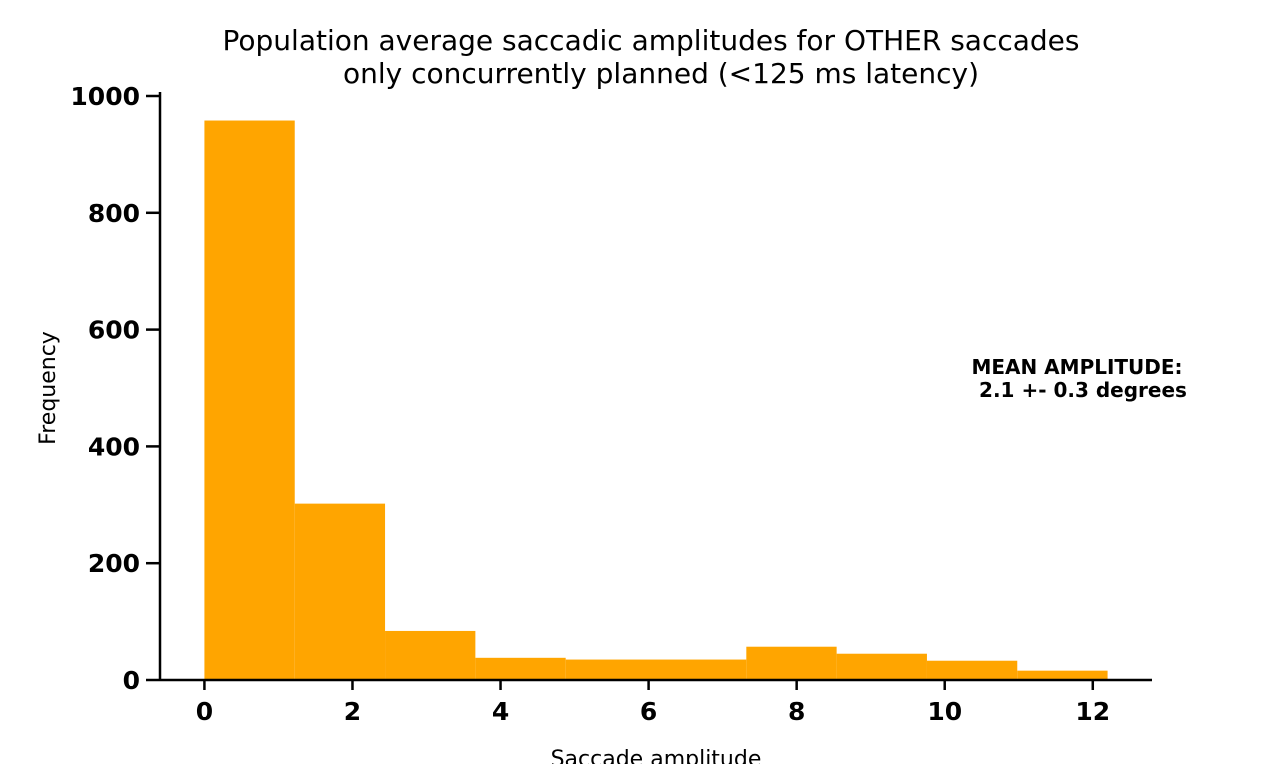  What do you see at coordinates (114, 563) in the screenshot?
I see `y-tick-label: 200` at bounding box center [114, 563].